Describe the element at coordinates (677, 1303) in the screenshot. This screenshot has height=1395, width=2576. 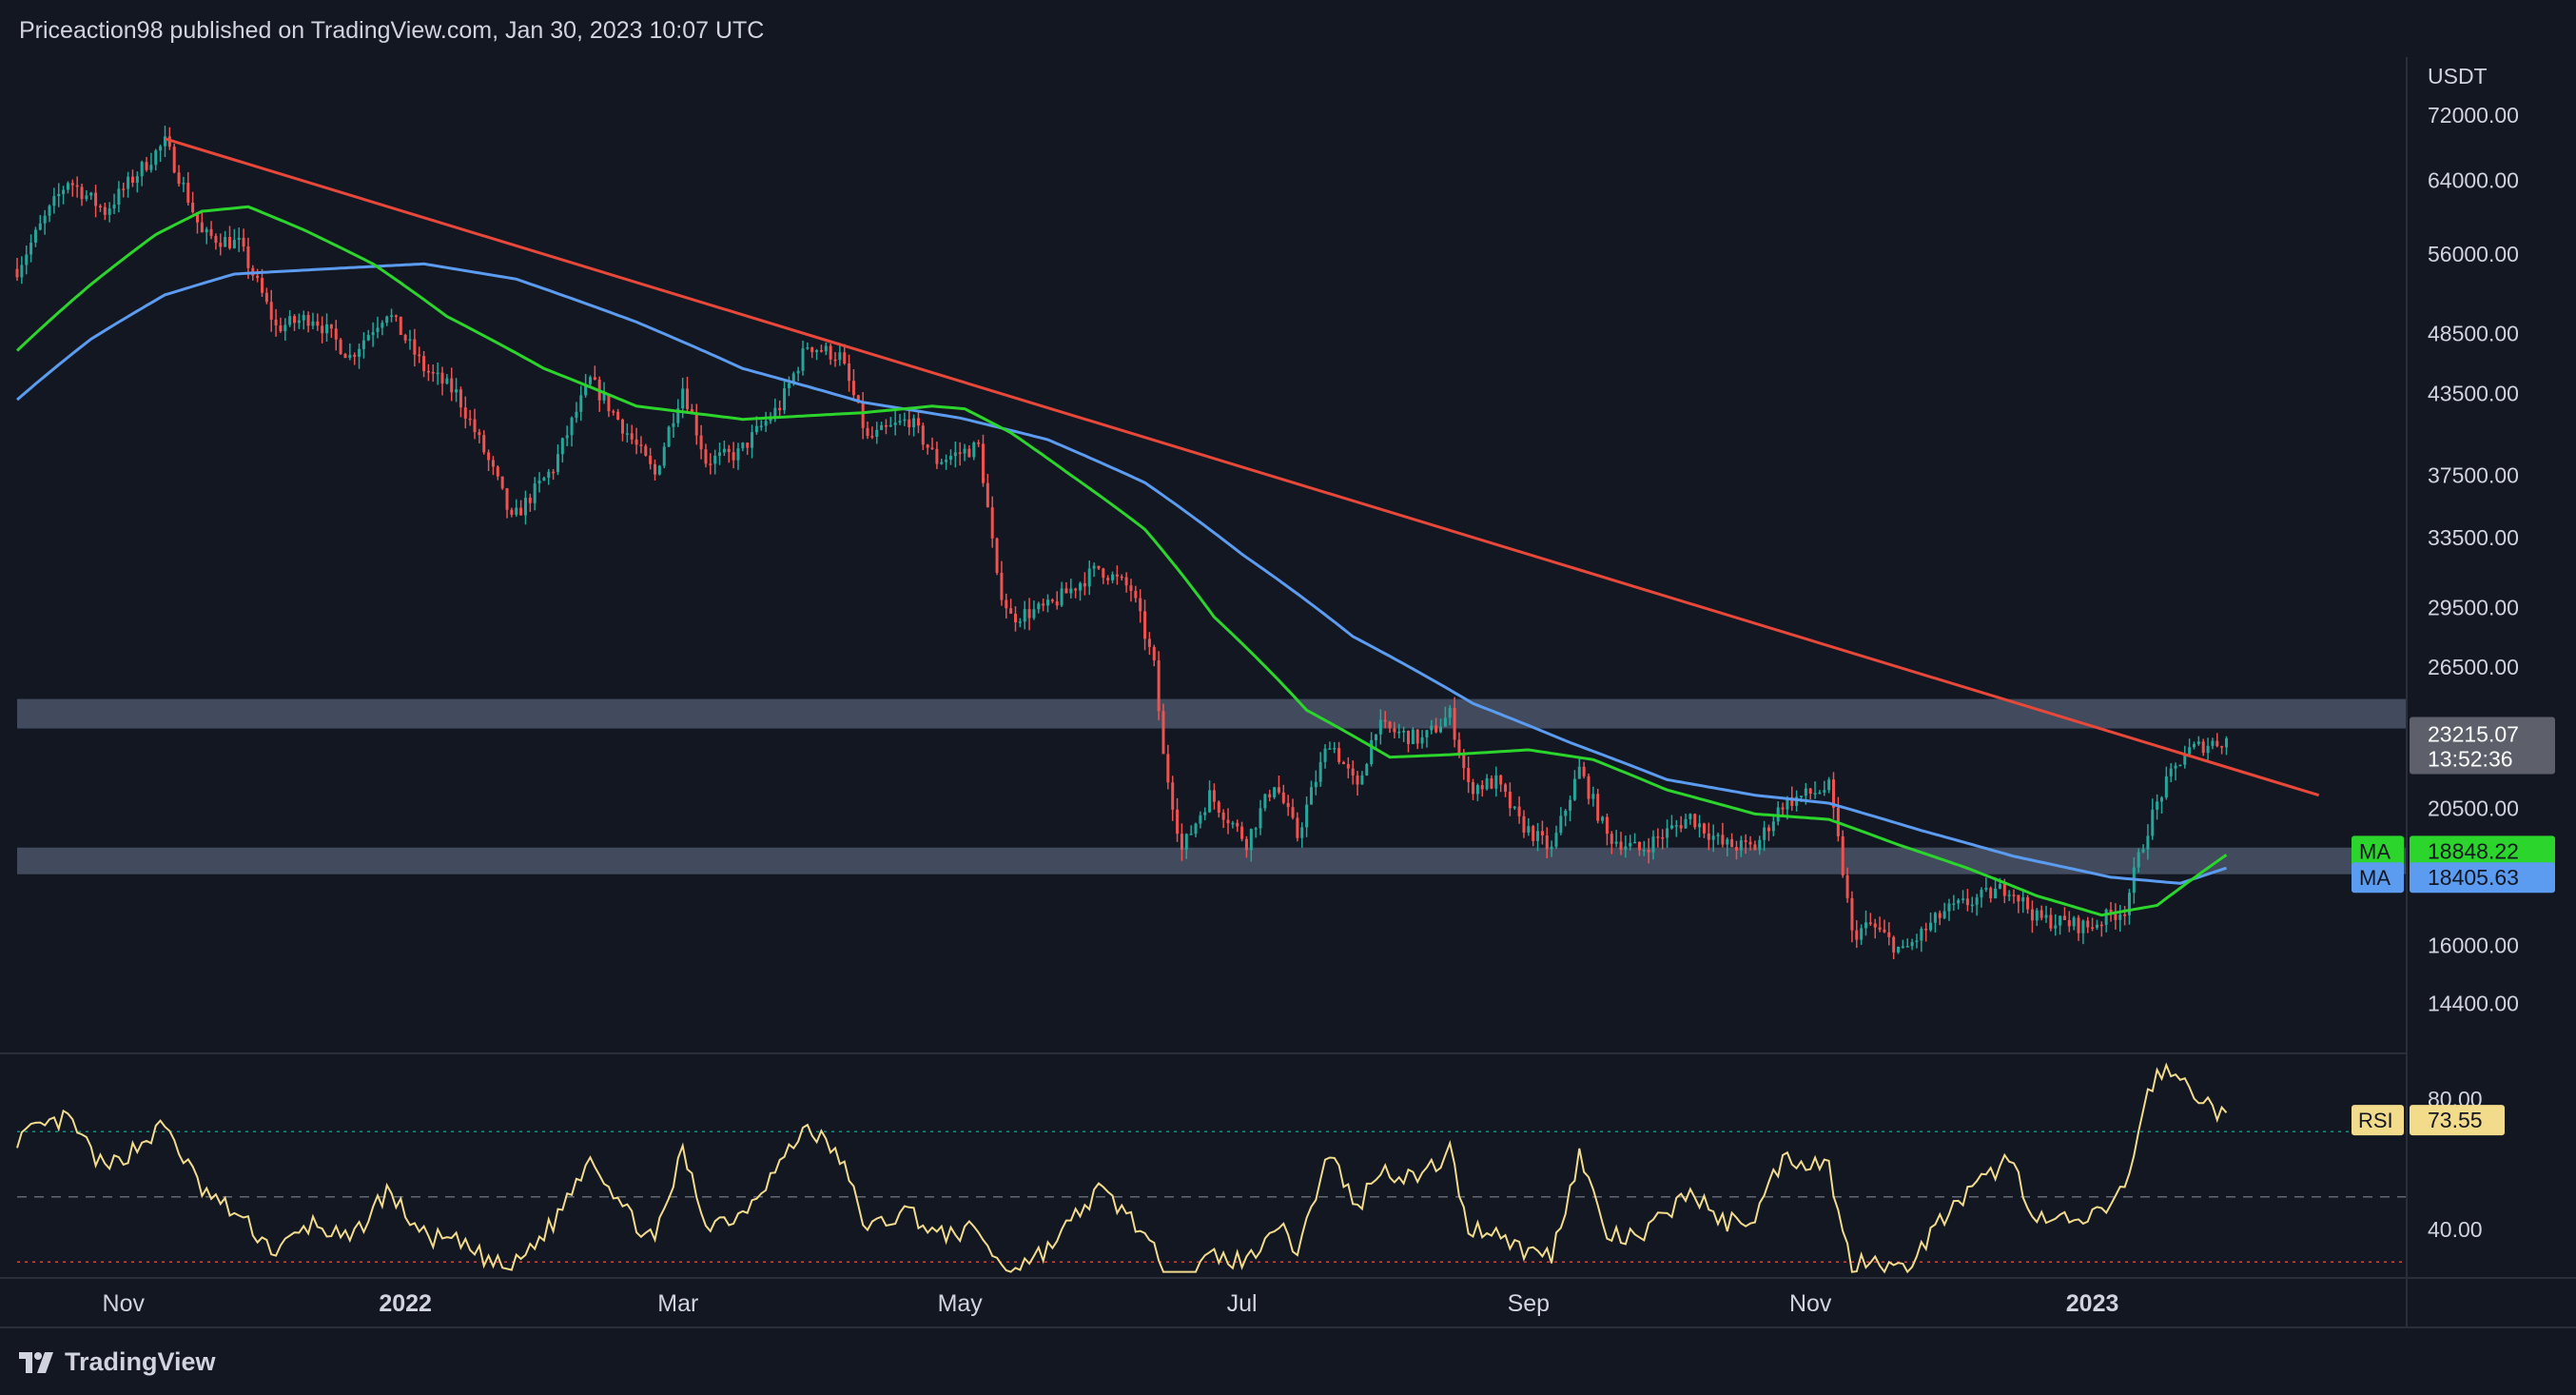
I see `time-tick-label: Mar` at that location.